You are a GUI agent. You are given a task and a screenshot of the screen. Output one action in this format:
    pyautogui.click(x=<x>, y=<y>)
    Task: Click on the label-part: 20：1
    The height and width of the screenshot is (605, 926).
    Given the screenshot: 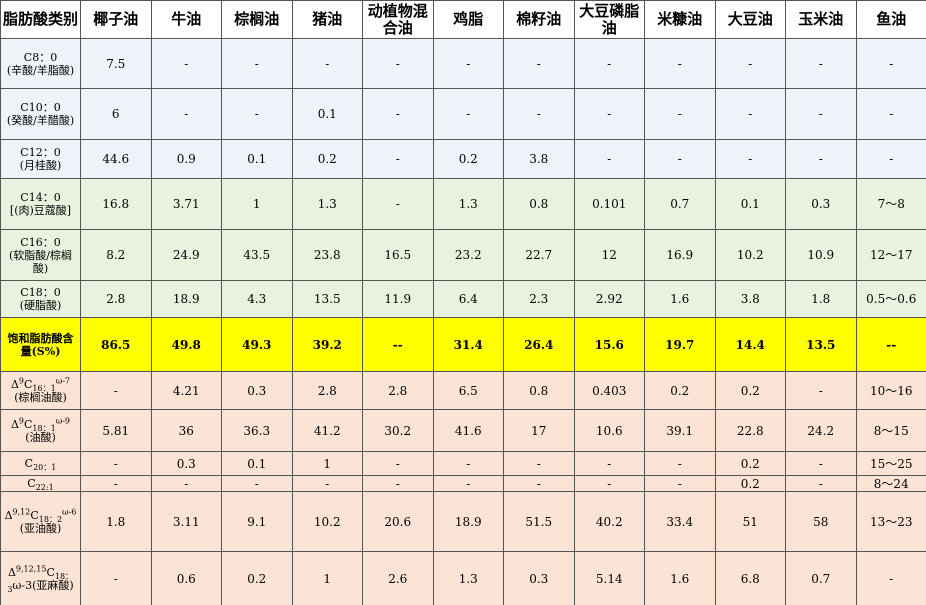 What is the action you would take?
    pyautogui.click(x=45, y=468)
    